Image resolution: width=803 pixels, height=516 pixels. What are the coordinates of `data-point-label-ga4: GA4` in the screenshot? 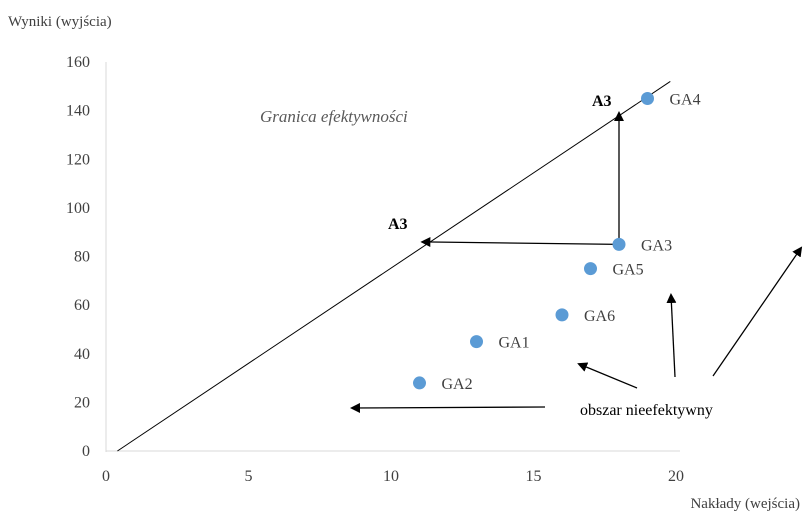 It's located at (685, 99).